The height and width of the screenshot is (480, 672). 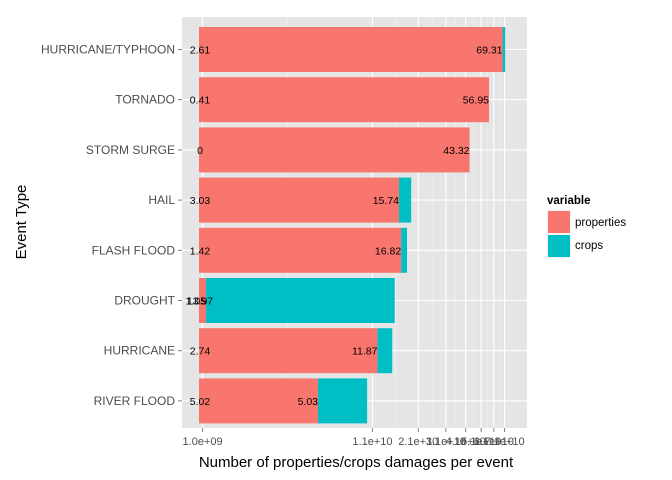 I want to click on data-label-crops: 13.97, so click(x=200, y=302).